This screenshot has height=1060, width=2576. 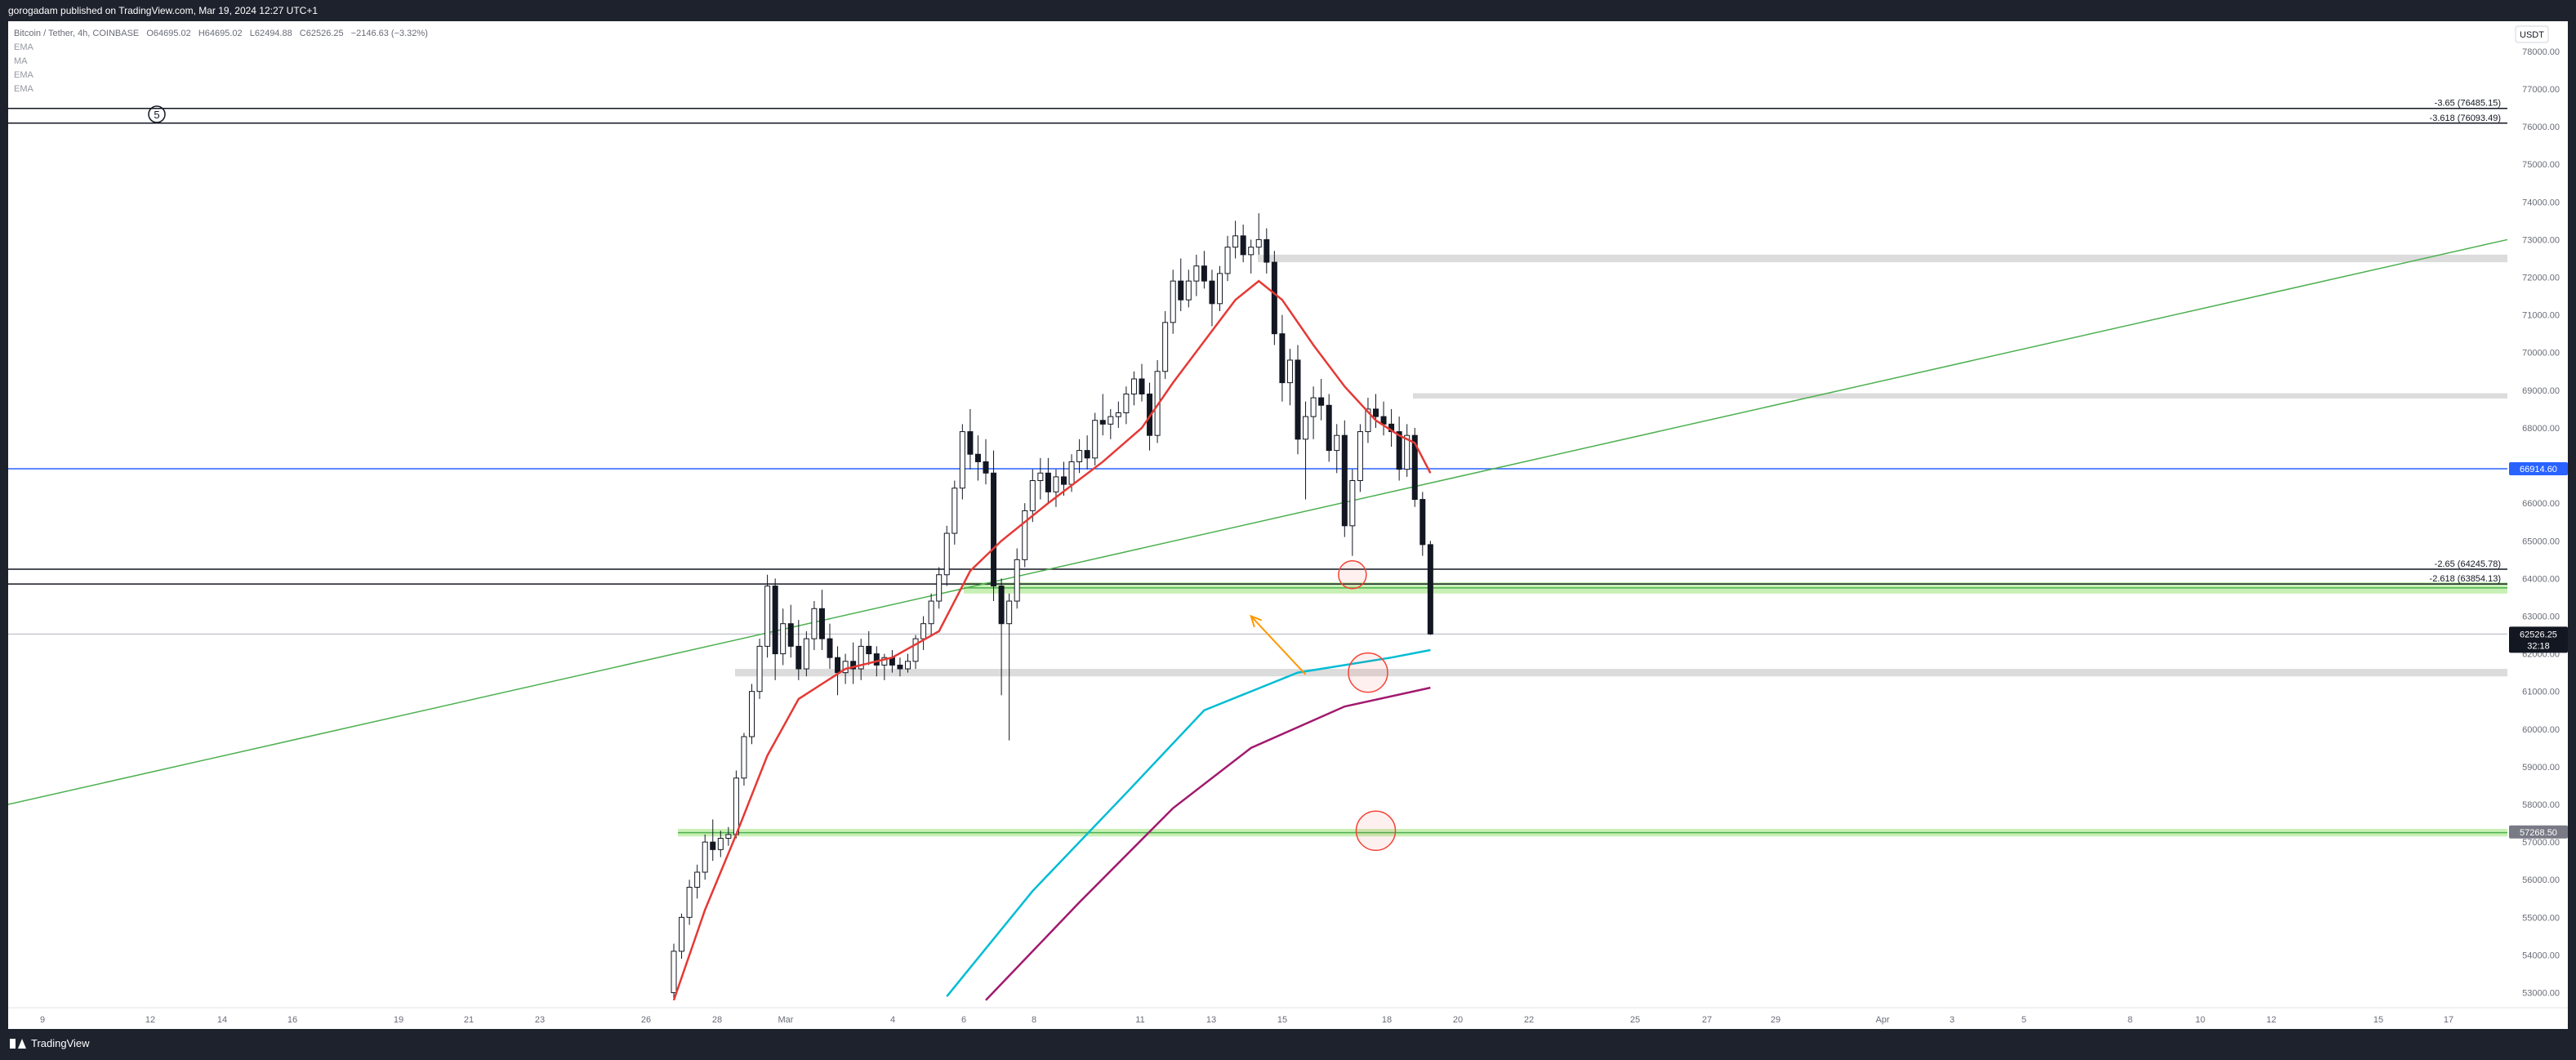 What do you see at coordinates (222, 1020) in the screenshot?
I see `time-tick-label: 14` at bounding box center [222, 1020].